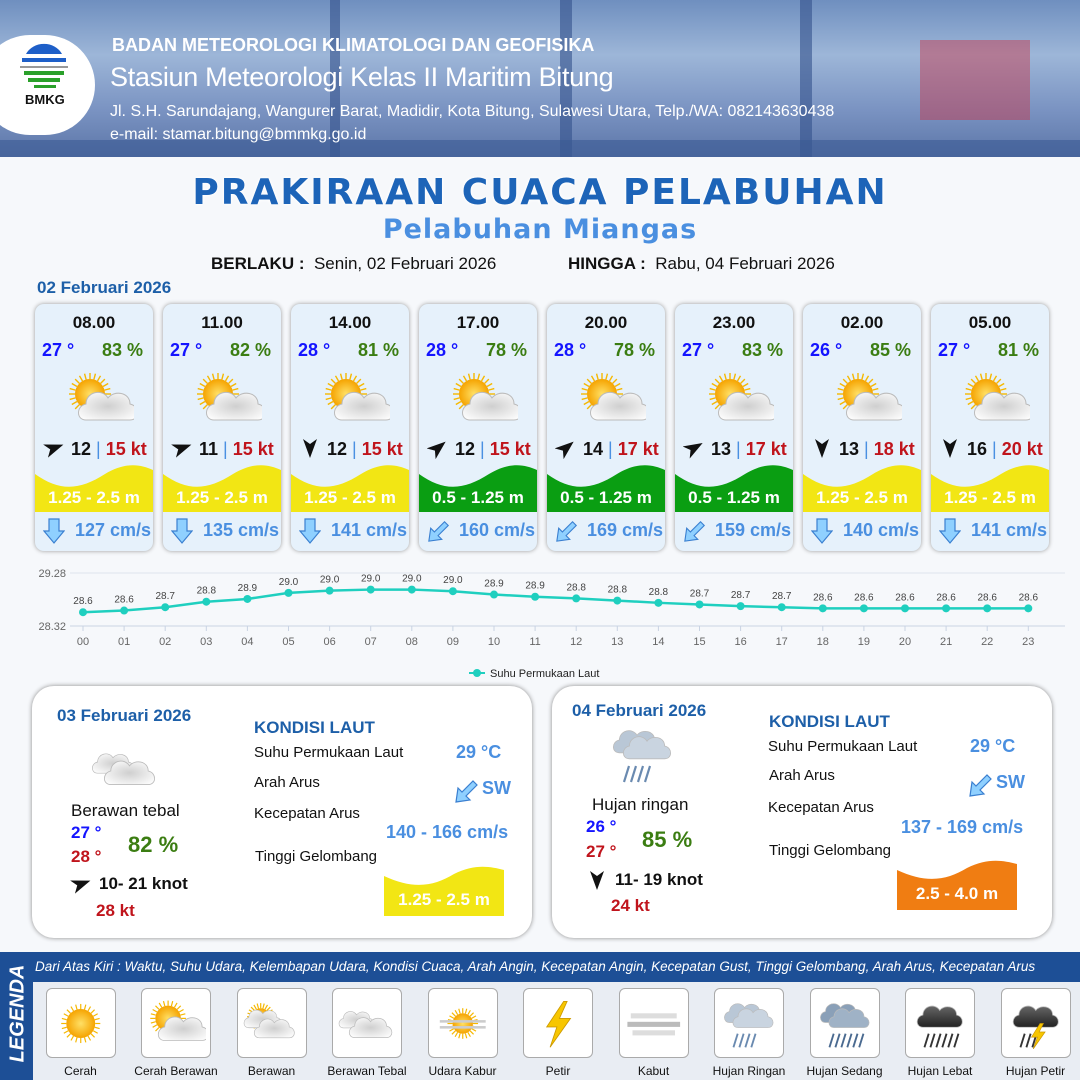 The image size is (1080, 1080). Describe the element at coordinates (558, 1023) in the screenshot. I see `petir-icon` at that location.